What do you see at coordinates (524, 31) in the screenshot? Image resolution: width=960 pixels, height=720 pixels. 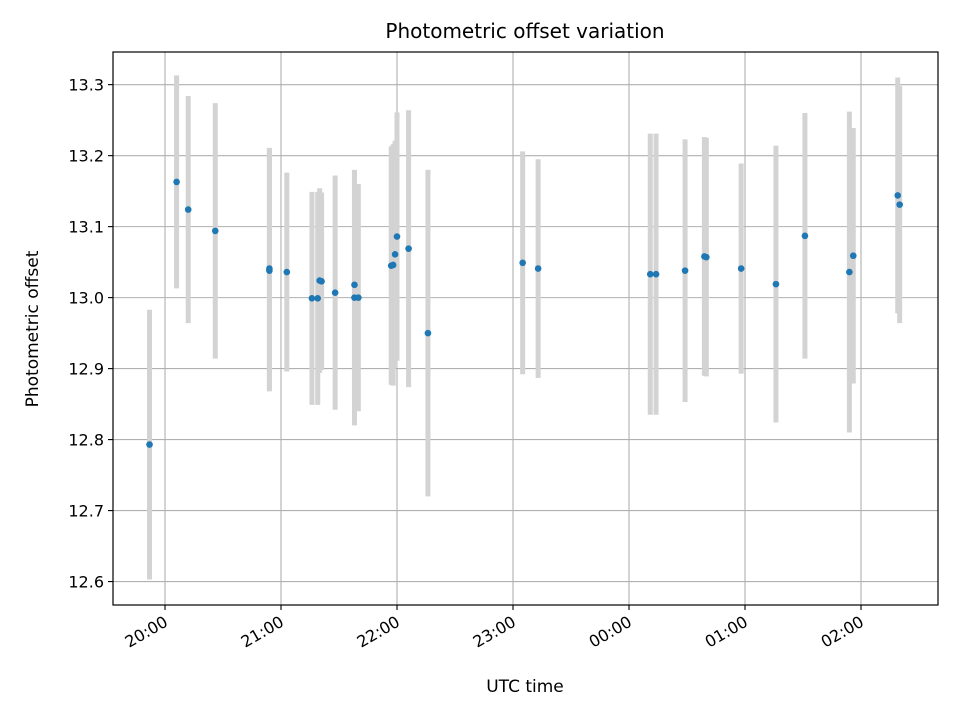 I see `chart-title: Photometric offset variation` at bounding box center [524, 31].